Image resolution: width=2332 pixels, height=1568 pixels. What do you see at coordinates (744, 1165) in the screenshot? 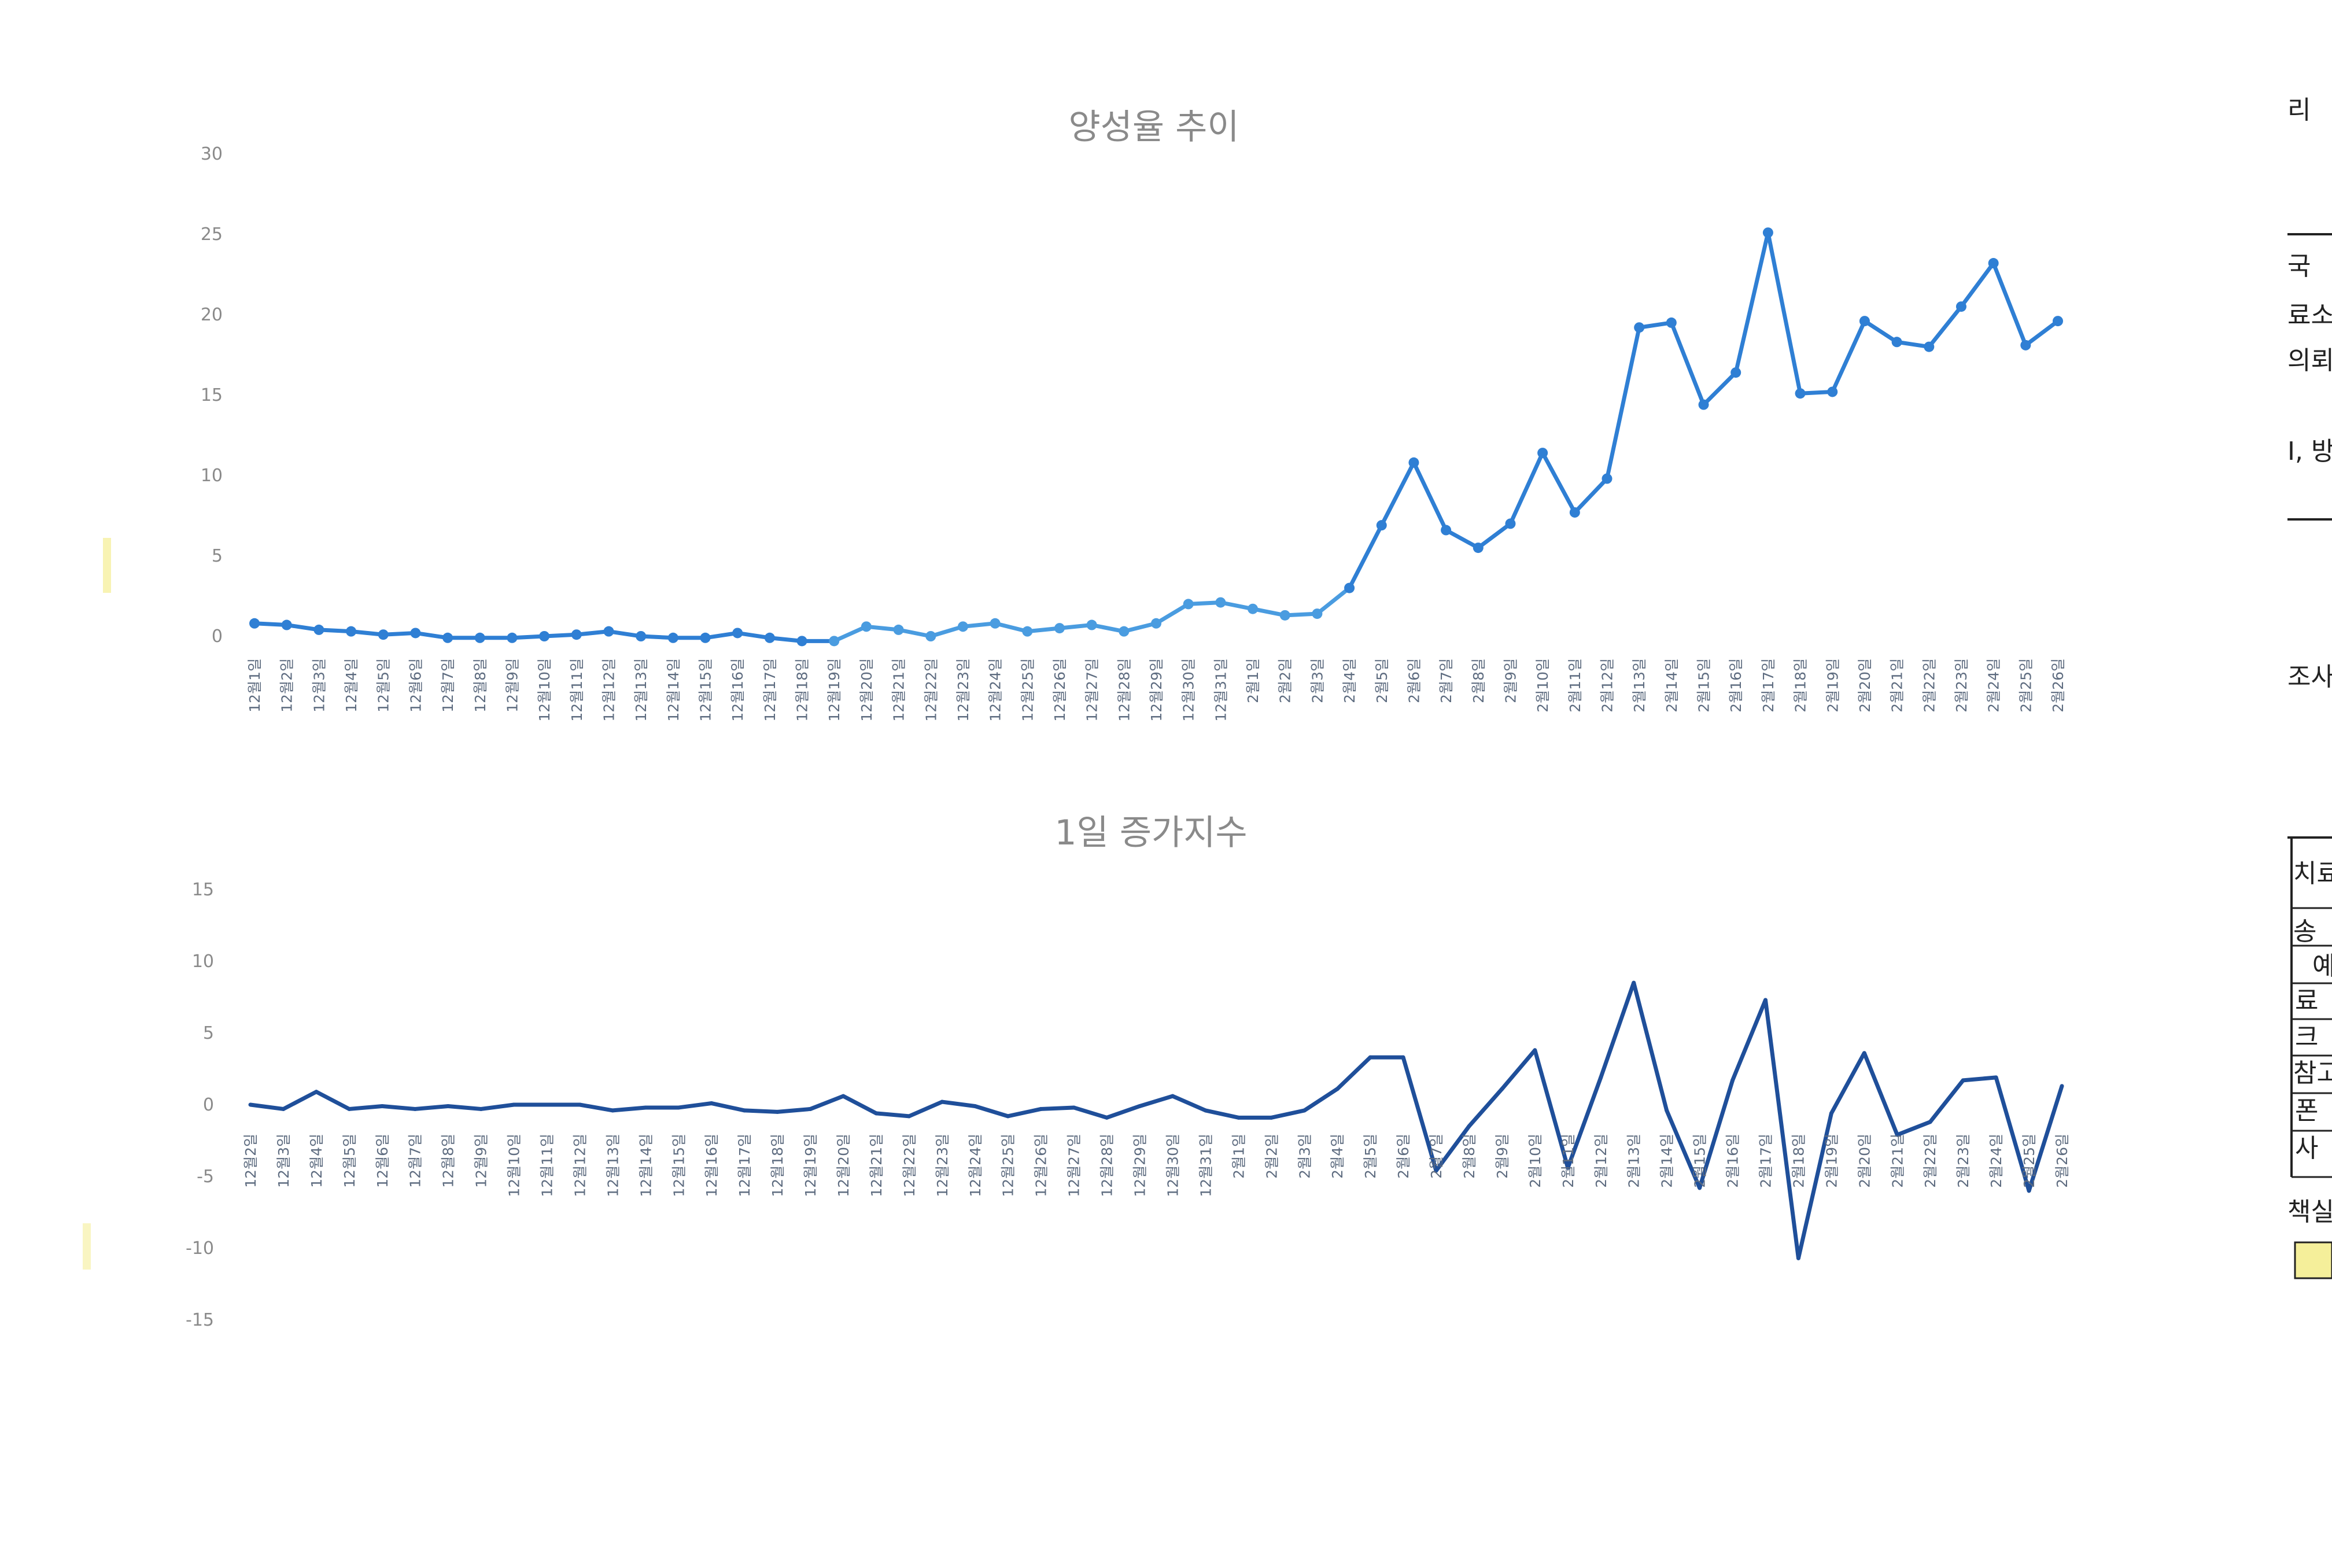
I see `x-tick-label: 12월17일` at bounding box center [744, 1165].